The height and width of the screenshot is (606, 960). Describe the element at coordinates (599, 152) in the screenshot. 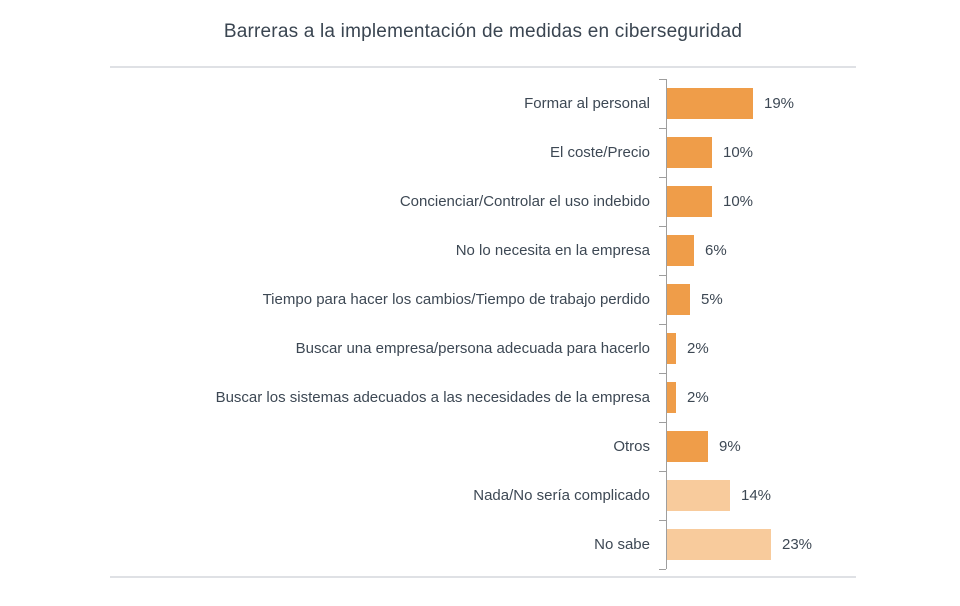

I see `category-label: El coste/Precio` at that location.